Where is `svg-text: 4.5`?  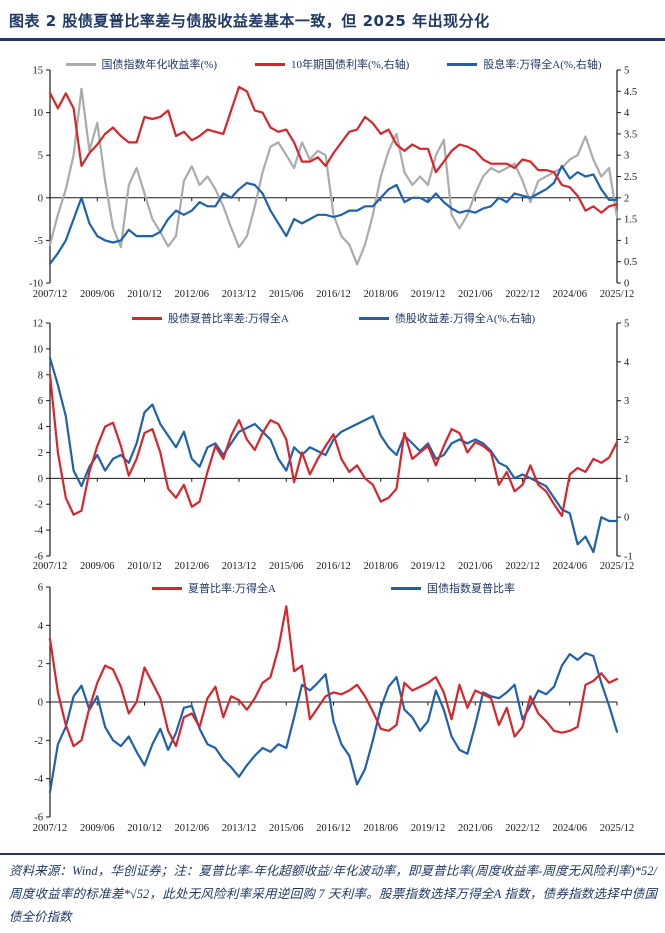
svg-text: 4.5 is located at coordinates (630, 92).